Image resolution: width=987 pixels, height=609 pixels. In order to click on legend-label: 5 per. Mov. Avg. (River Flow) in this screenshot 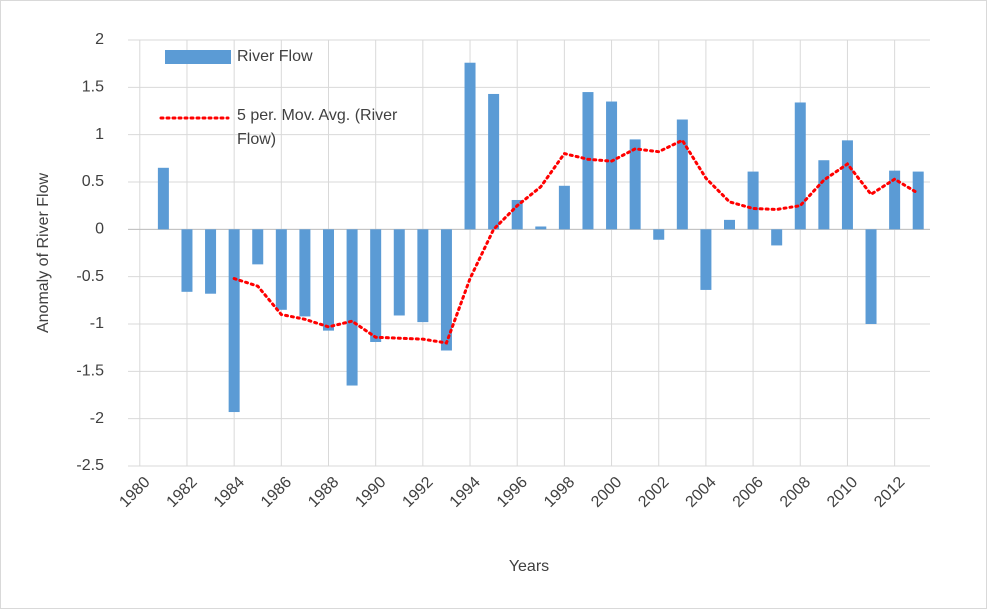, I will do `click(317, 127)`.